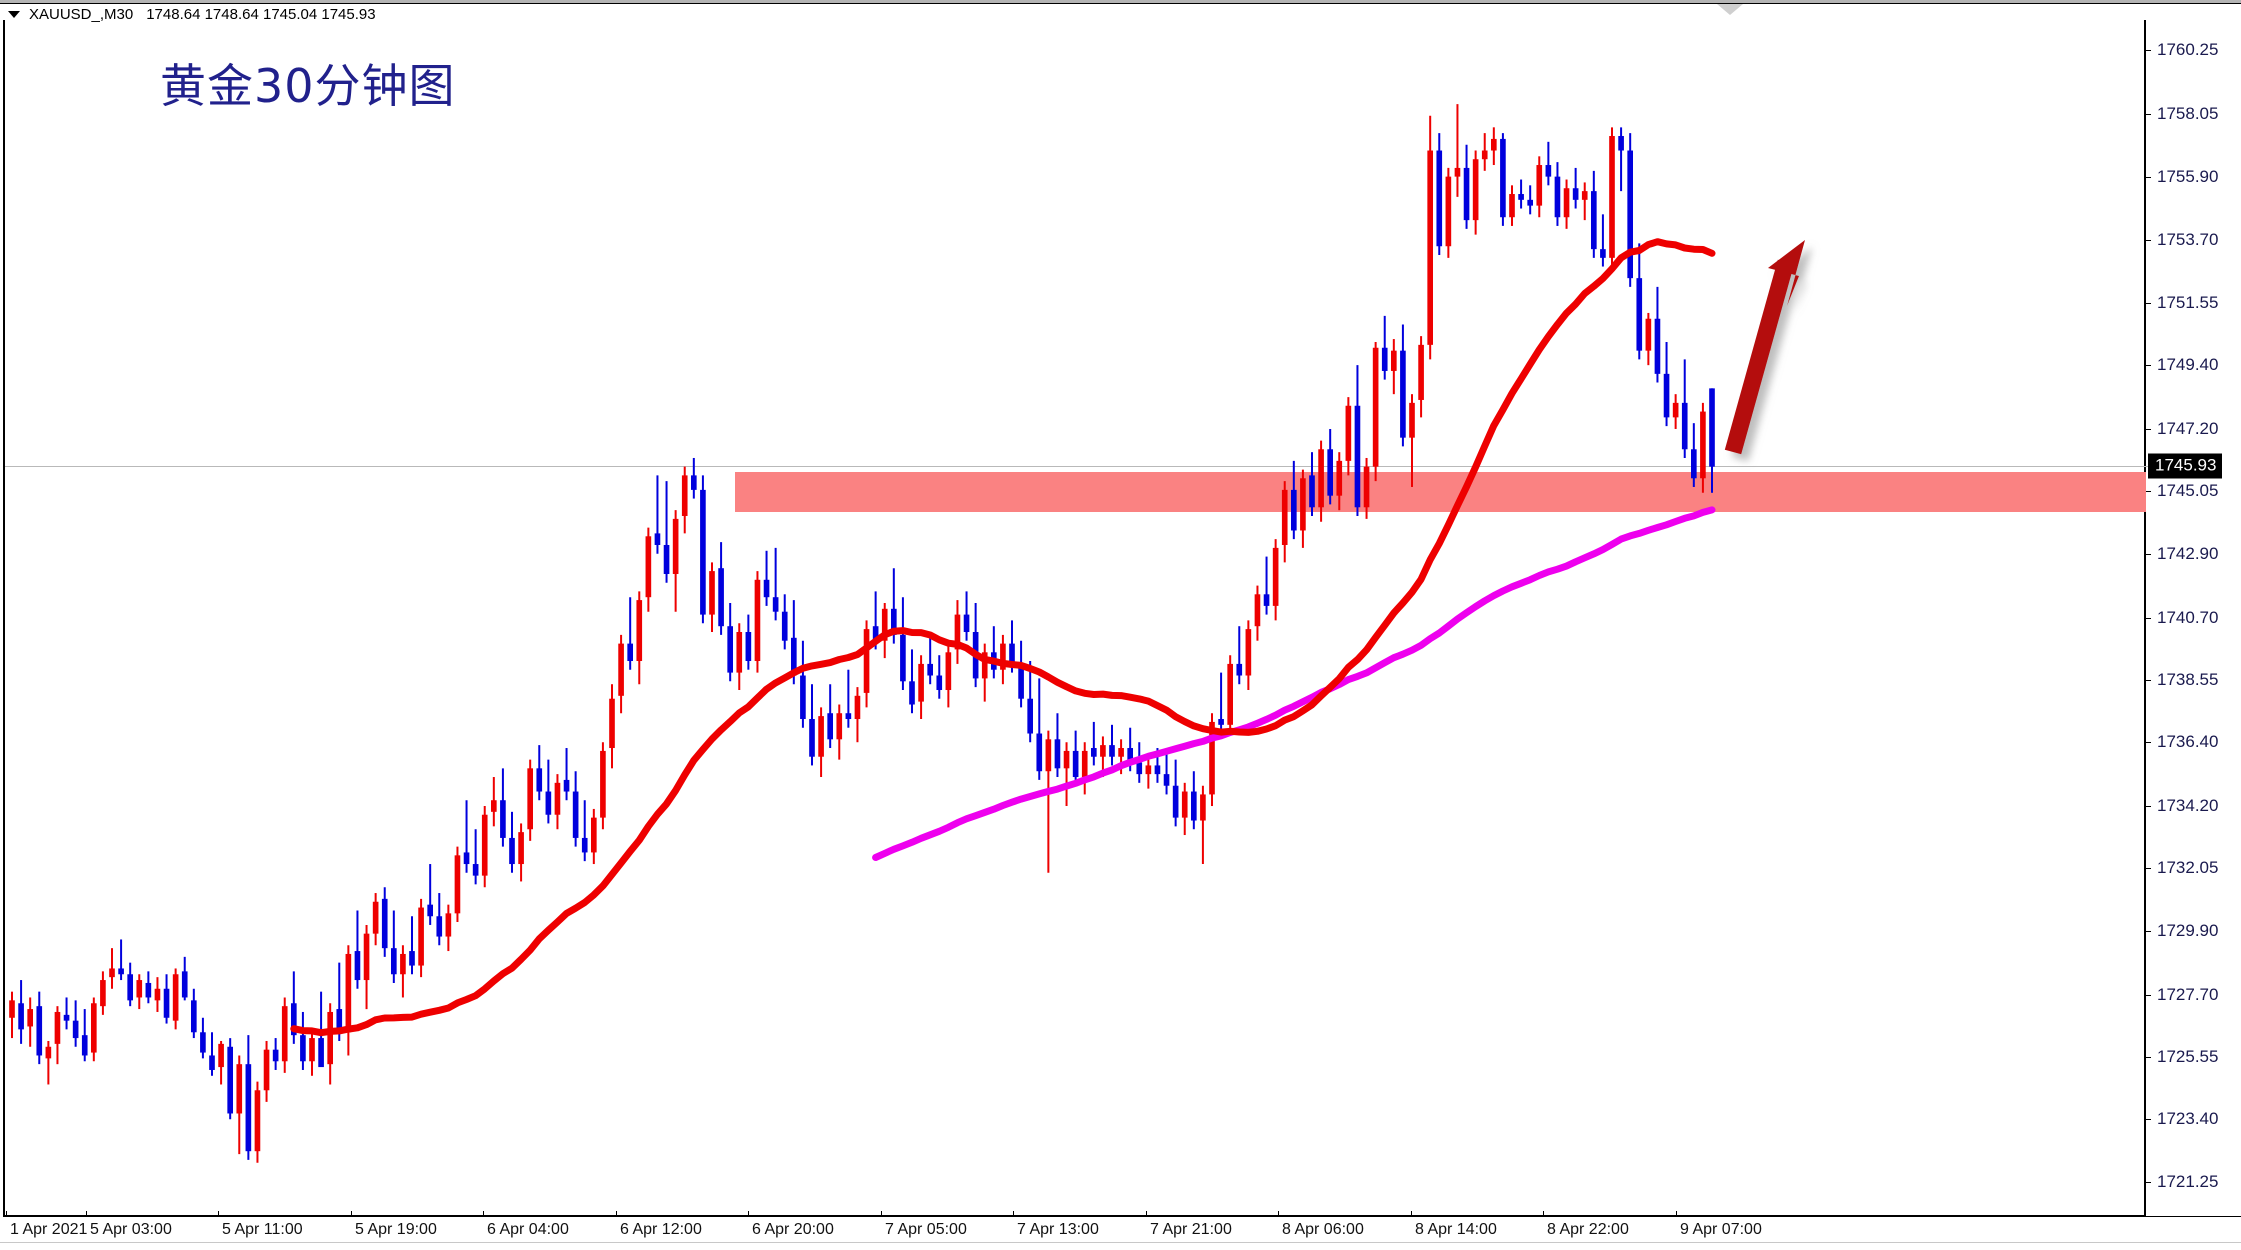  Describe the element at coordinates (1122, 1216) in the screenshot. I see `time-axis-rule` at that location.